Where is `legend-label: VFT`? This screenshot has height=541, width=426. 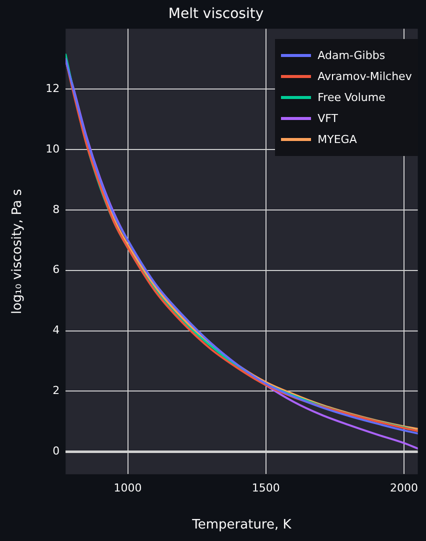 legend-label: VFT is located at coordinates (328, 118).